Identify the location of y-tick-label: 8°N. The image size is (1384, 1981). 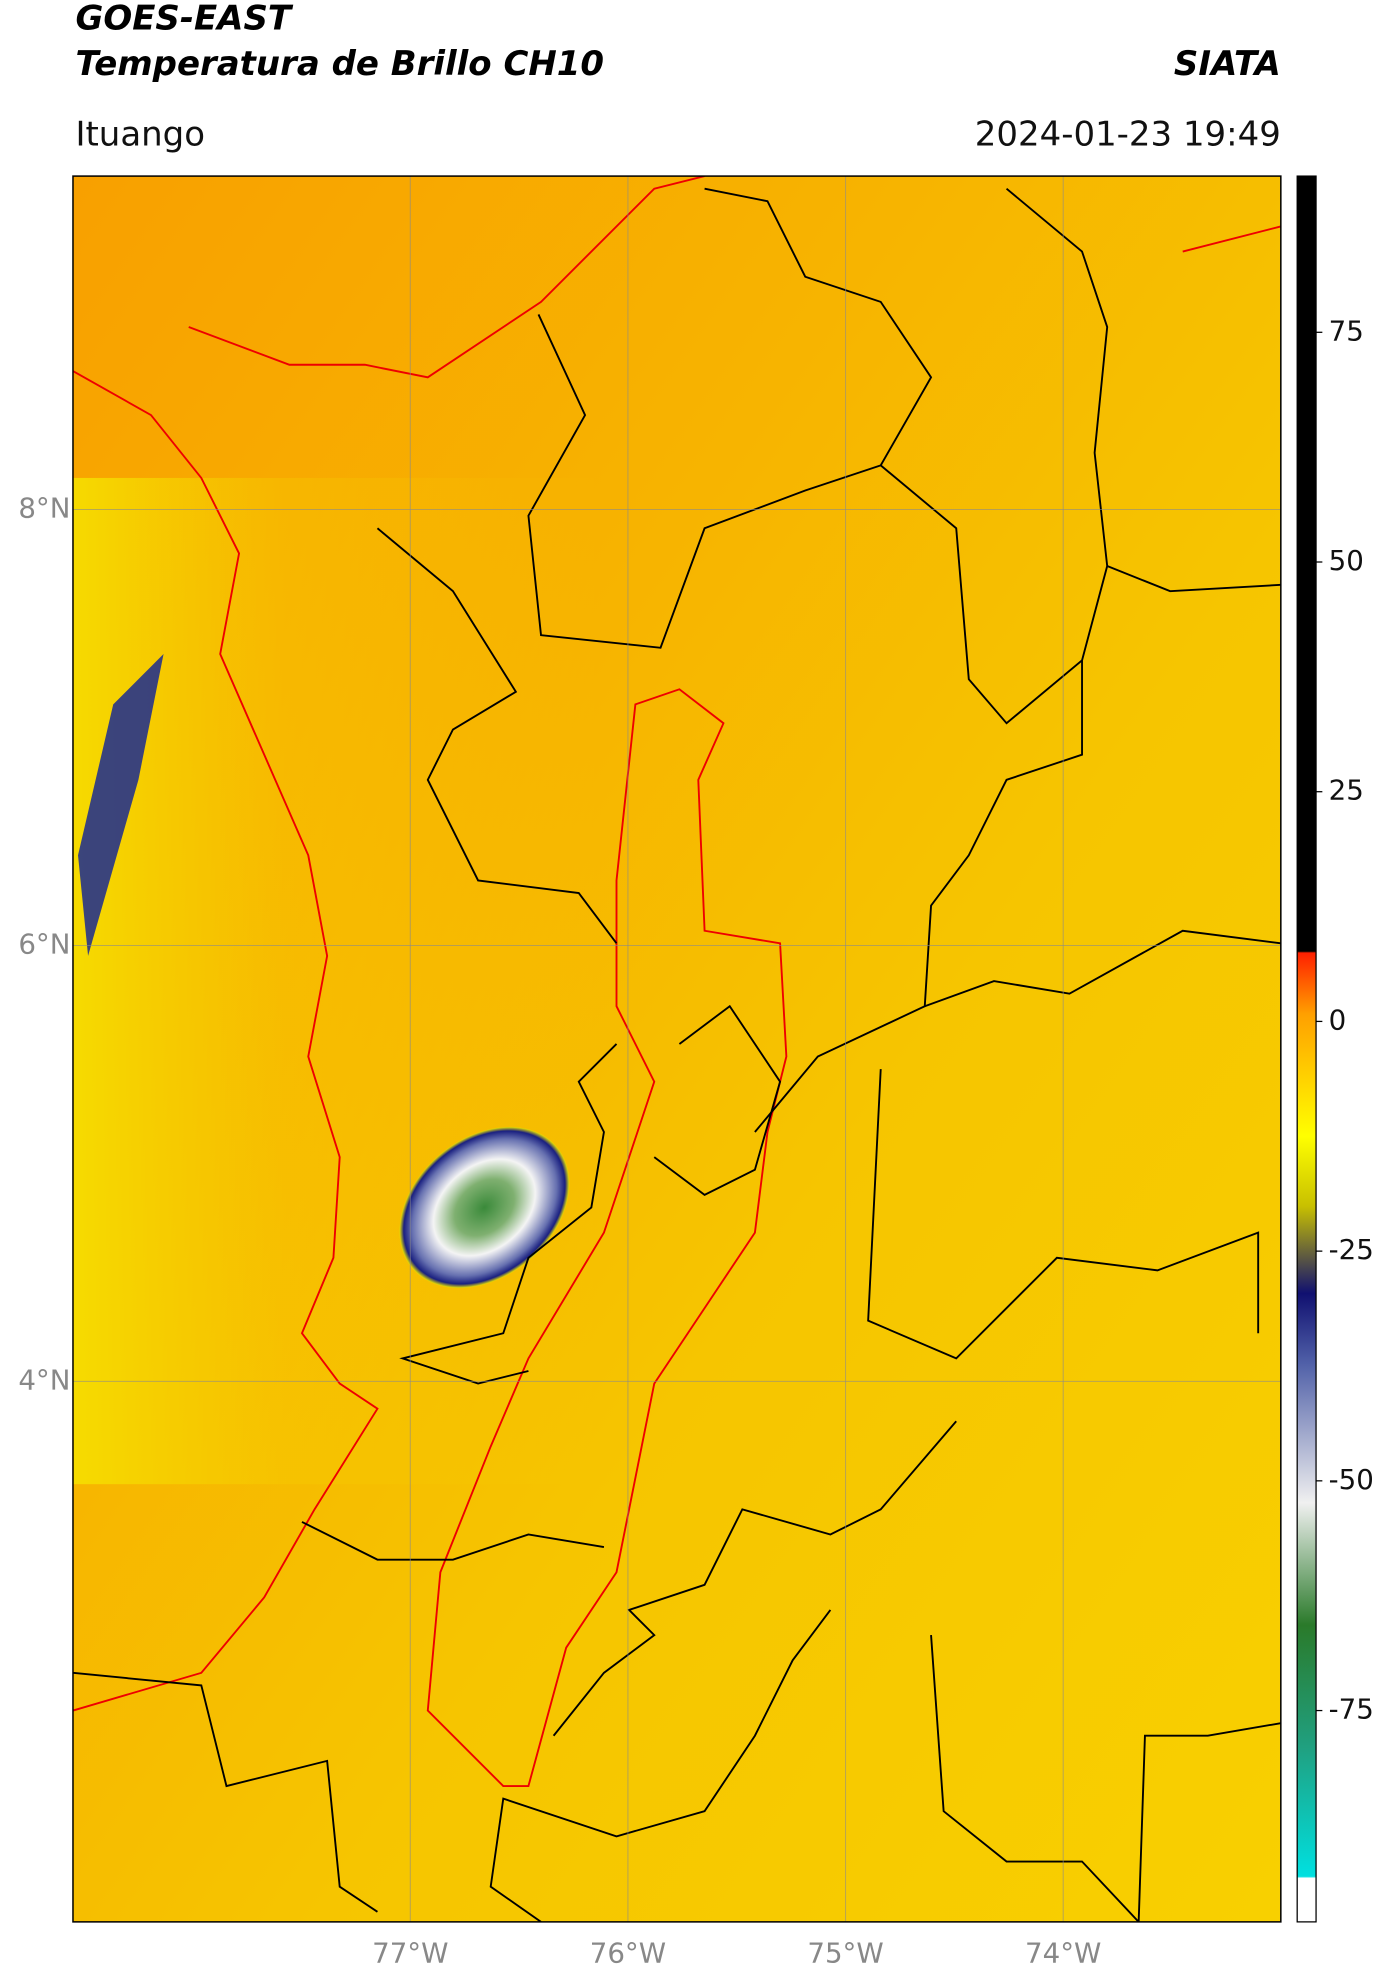
(44, 508).